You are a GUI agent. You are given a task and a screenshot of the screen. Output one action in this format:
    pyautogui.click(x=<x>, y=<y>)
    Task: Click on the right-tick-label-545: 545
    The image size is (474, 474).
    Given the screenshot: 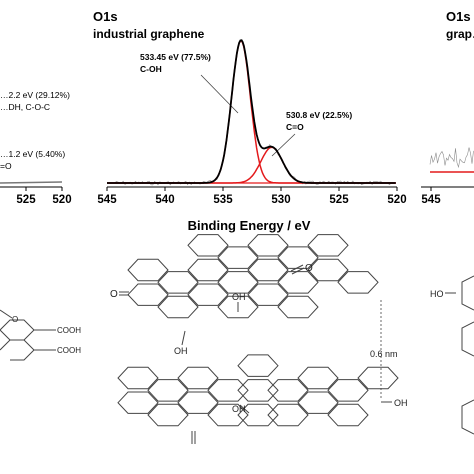 What is the action you would take?
    pyautogui.click(x=431, y=200)
    